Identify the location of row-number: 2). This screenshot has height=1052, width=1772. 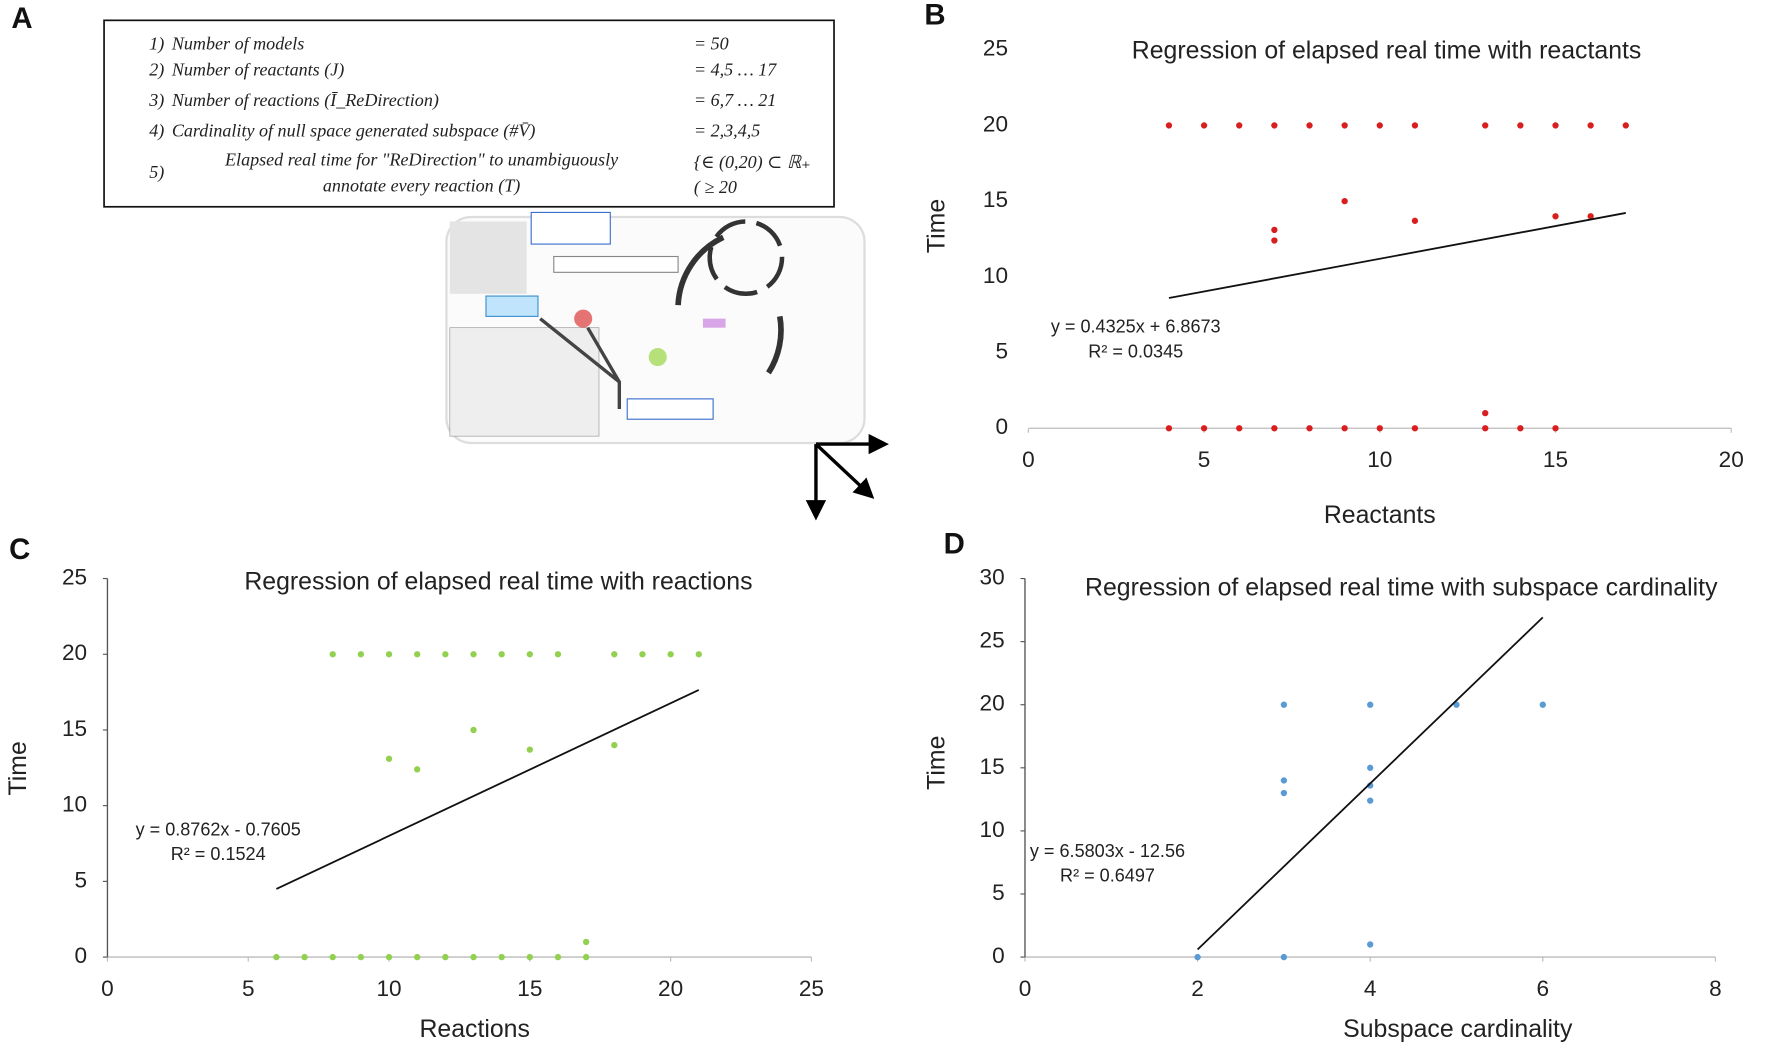
(156, 69).